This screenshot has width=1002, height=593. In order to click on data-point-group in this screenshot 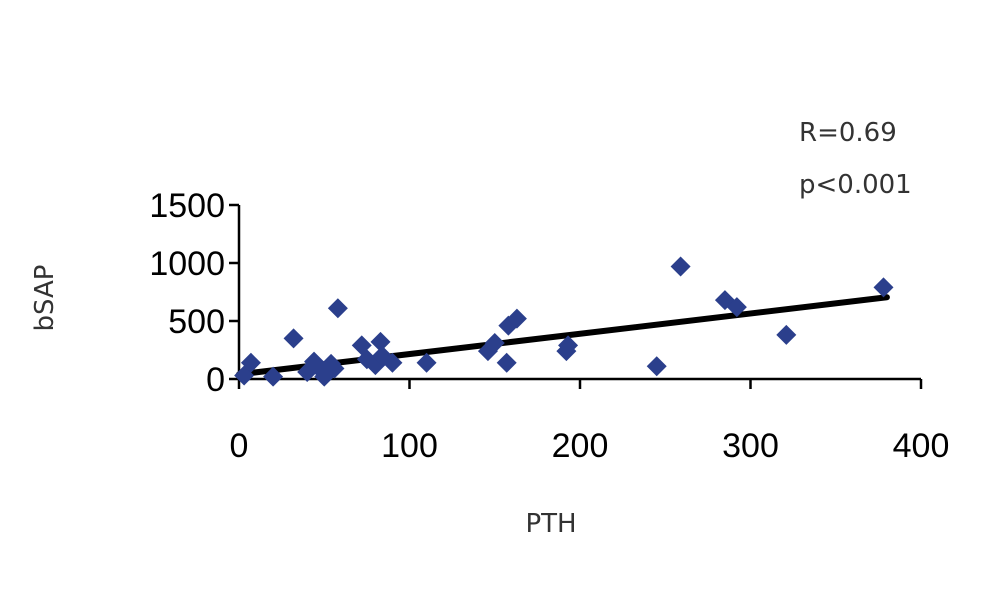, I will do `click(564, 321)`.